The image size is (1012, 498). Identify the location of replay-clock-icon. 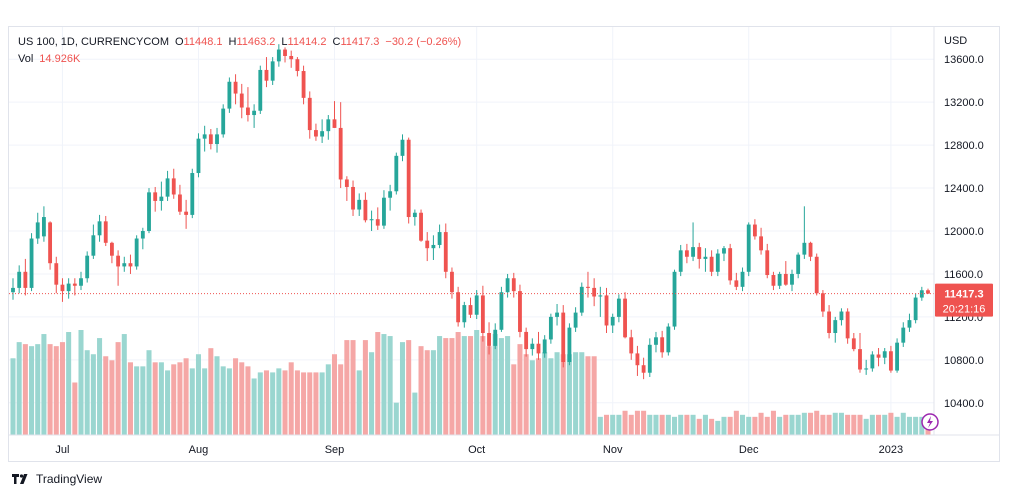
(930, 422).